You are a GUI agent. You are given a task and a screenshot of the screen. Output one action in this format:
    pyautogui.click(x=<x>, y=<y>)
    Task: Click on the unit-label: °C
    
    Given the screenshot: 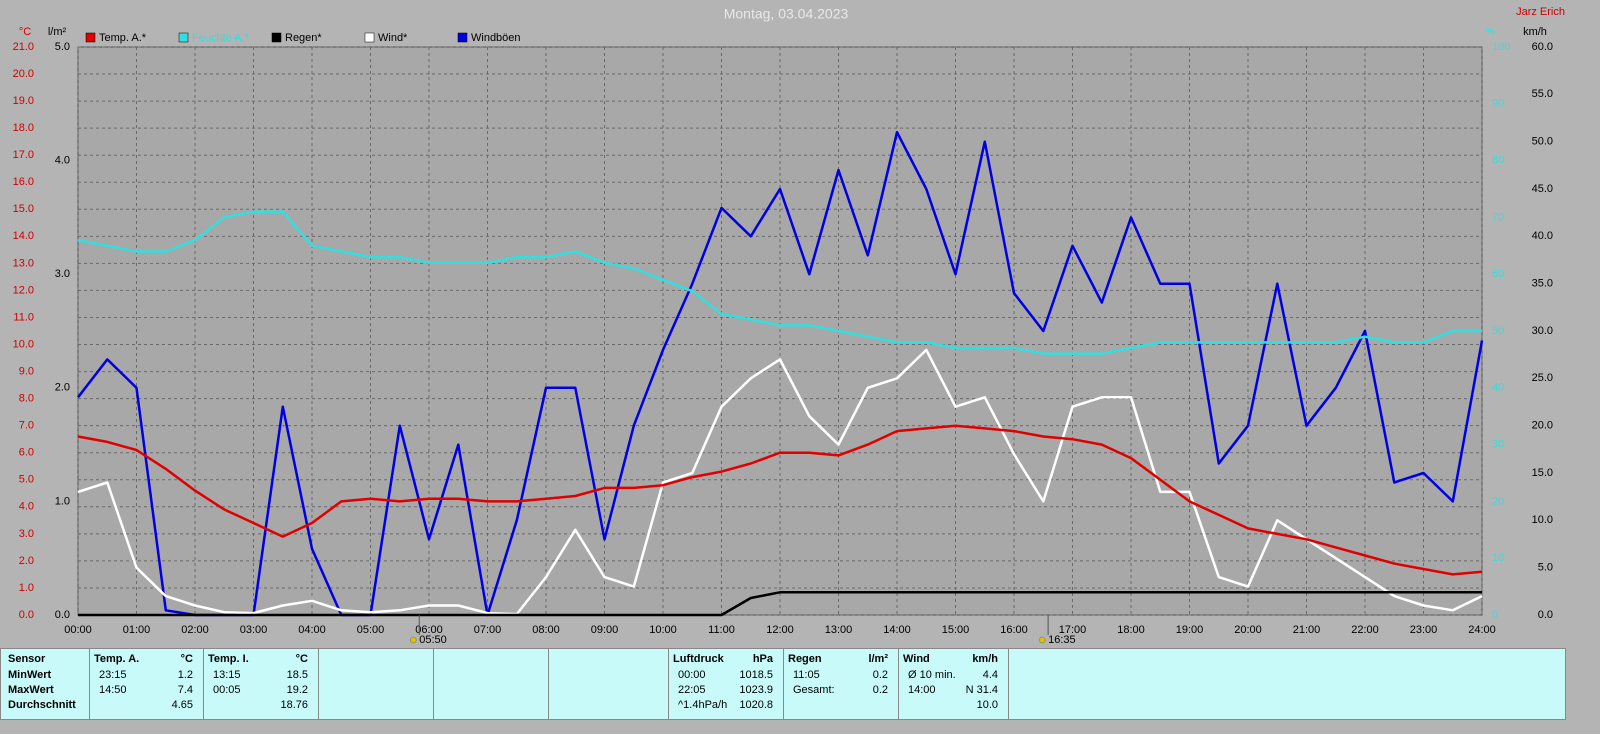 What is the action you would take?
    pyautogui.click(x=25, y=32)
    